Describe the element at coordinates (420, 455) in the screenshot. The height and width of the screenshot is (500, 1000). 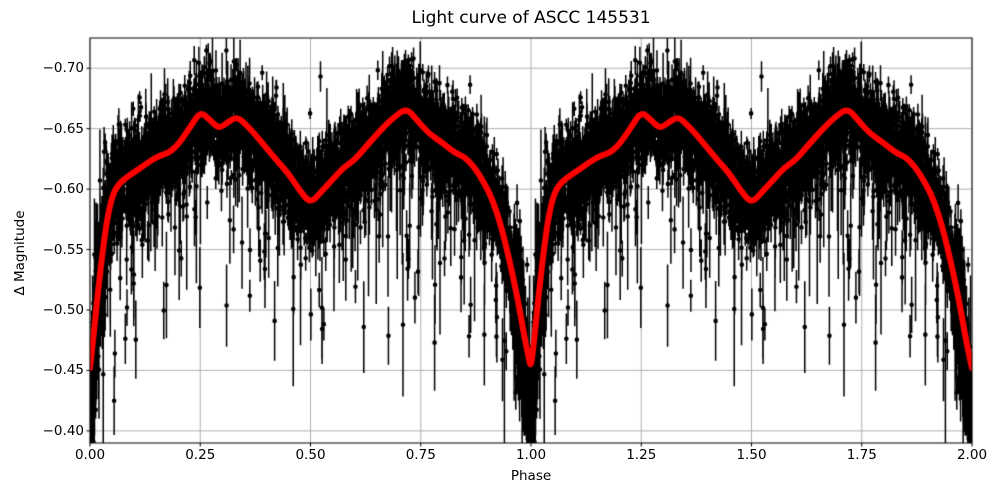
I see `x-tick-label: 0.75` at that location.